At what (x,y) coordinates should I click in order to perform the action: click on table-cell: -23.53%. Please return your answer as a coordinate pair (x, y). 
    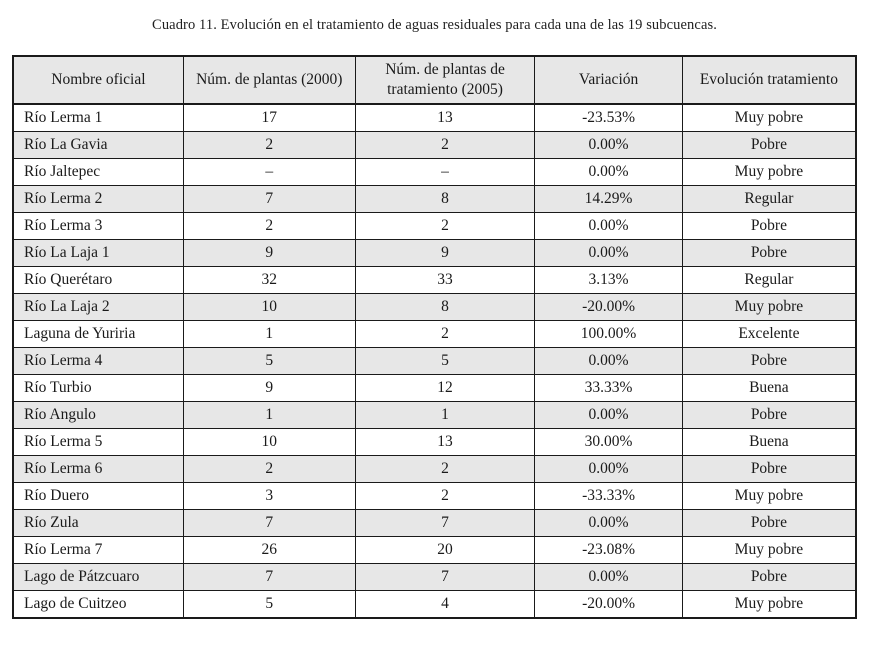
    Looking at the image, I should click on (608, 117).